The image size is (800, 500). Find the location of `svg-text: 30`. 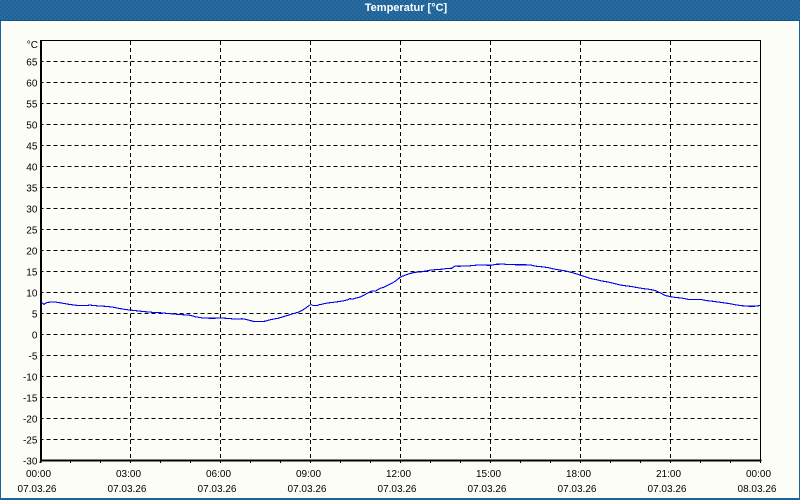

svg-text: 30 is located at coordinates (32, 210).